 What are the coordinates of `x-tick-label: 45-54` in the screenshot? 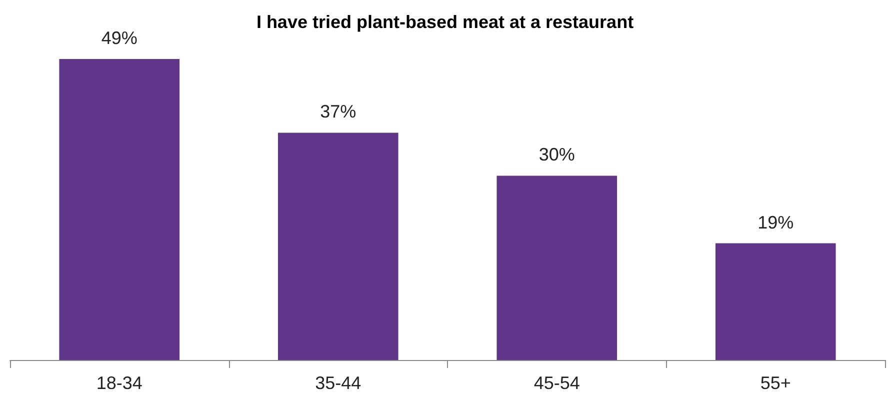 It's located at (557, 383).